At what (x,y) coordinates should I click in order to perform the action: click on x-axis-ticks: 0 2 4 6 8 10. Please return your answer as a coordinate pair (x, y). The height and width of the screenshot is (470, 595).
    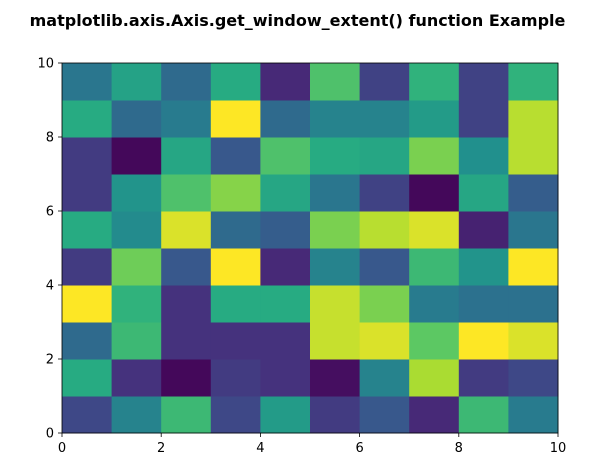
    Looking at the image, I should click on (312, 444).